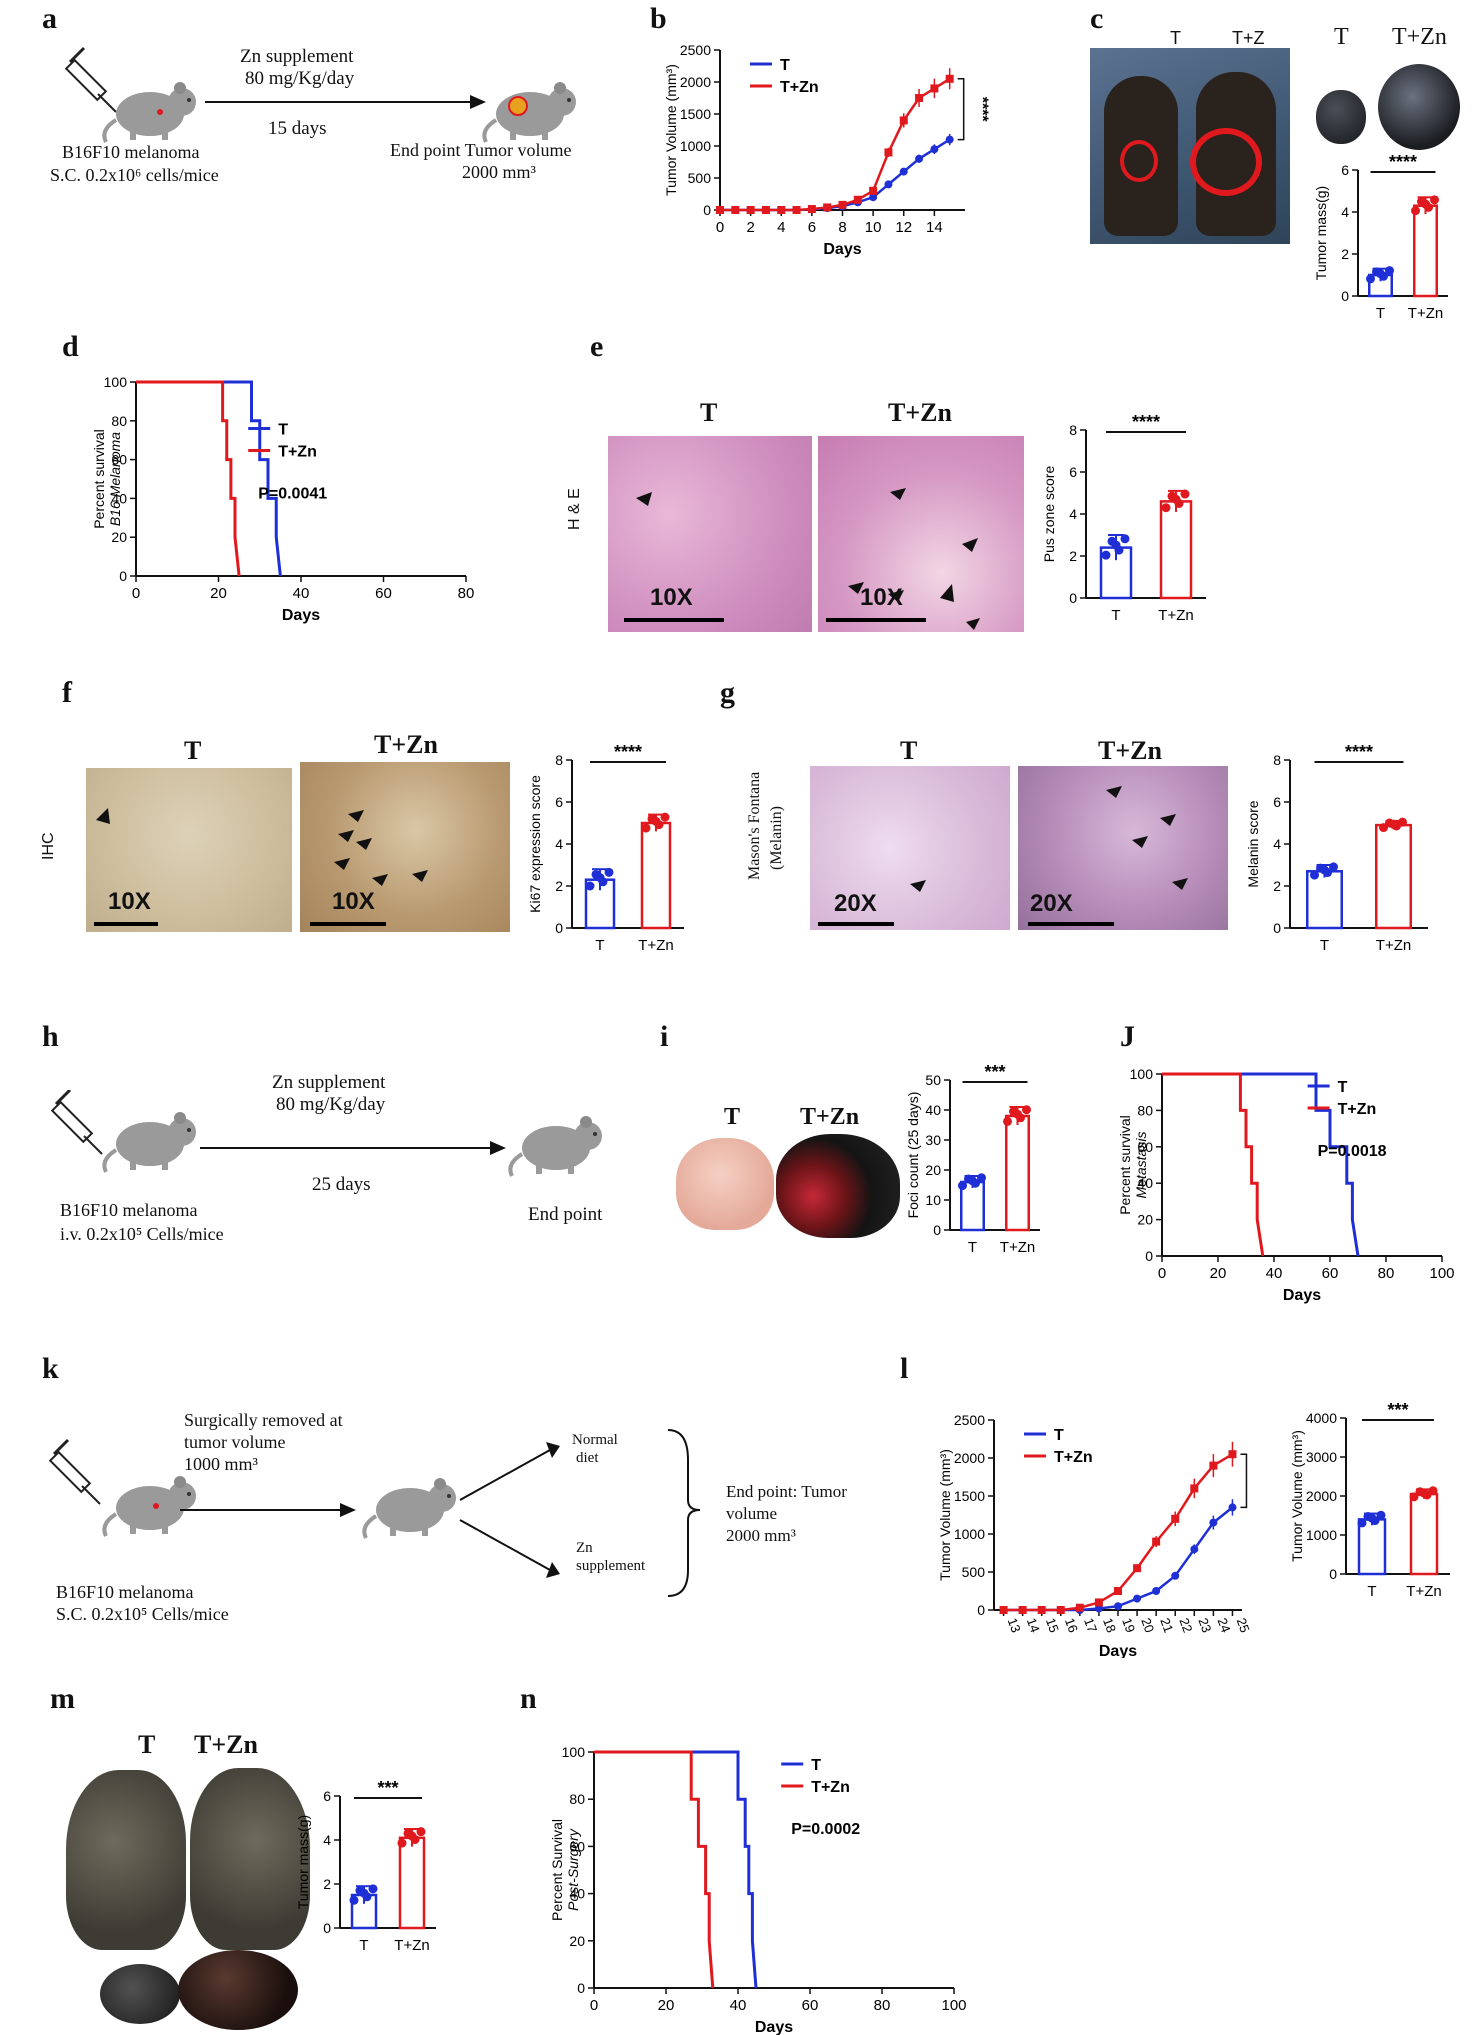 This screenshot has height=2035, width=1476. Describe the element at coordinates (1341, 37) in the screenshot. I see `tumor-c-label-t: T` at that location.